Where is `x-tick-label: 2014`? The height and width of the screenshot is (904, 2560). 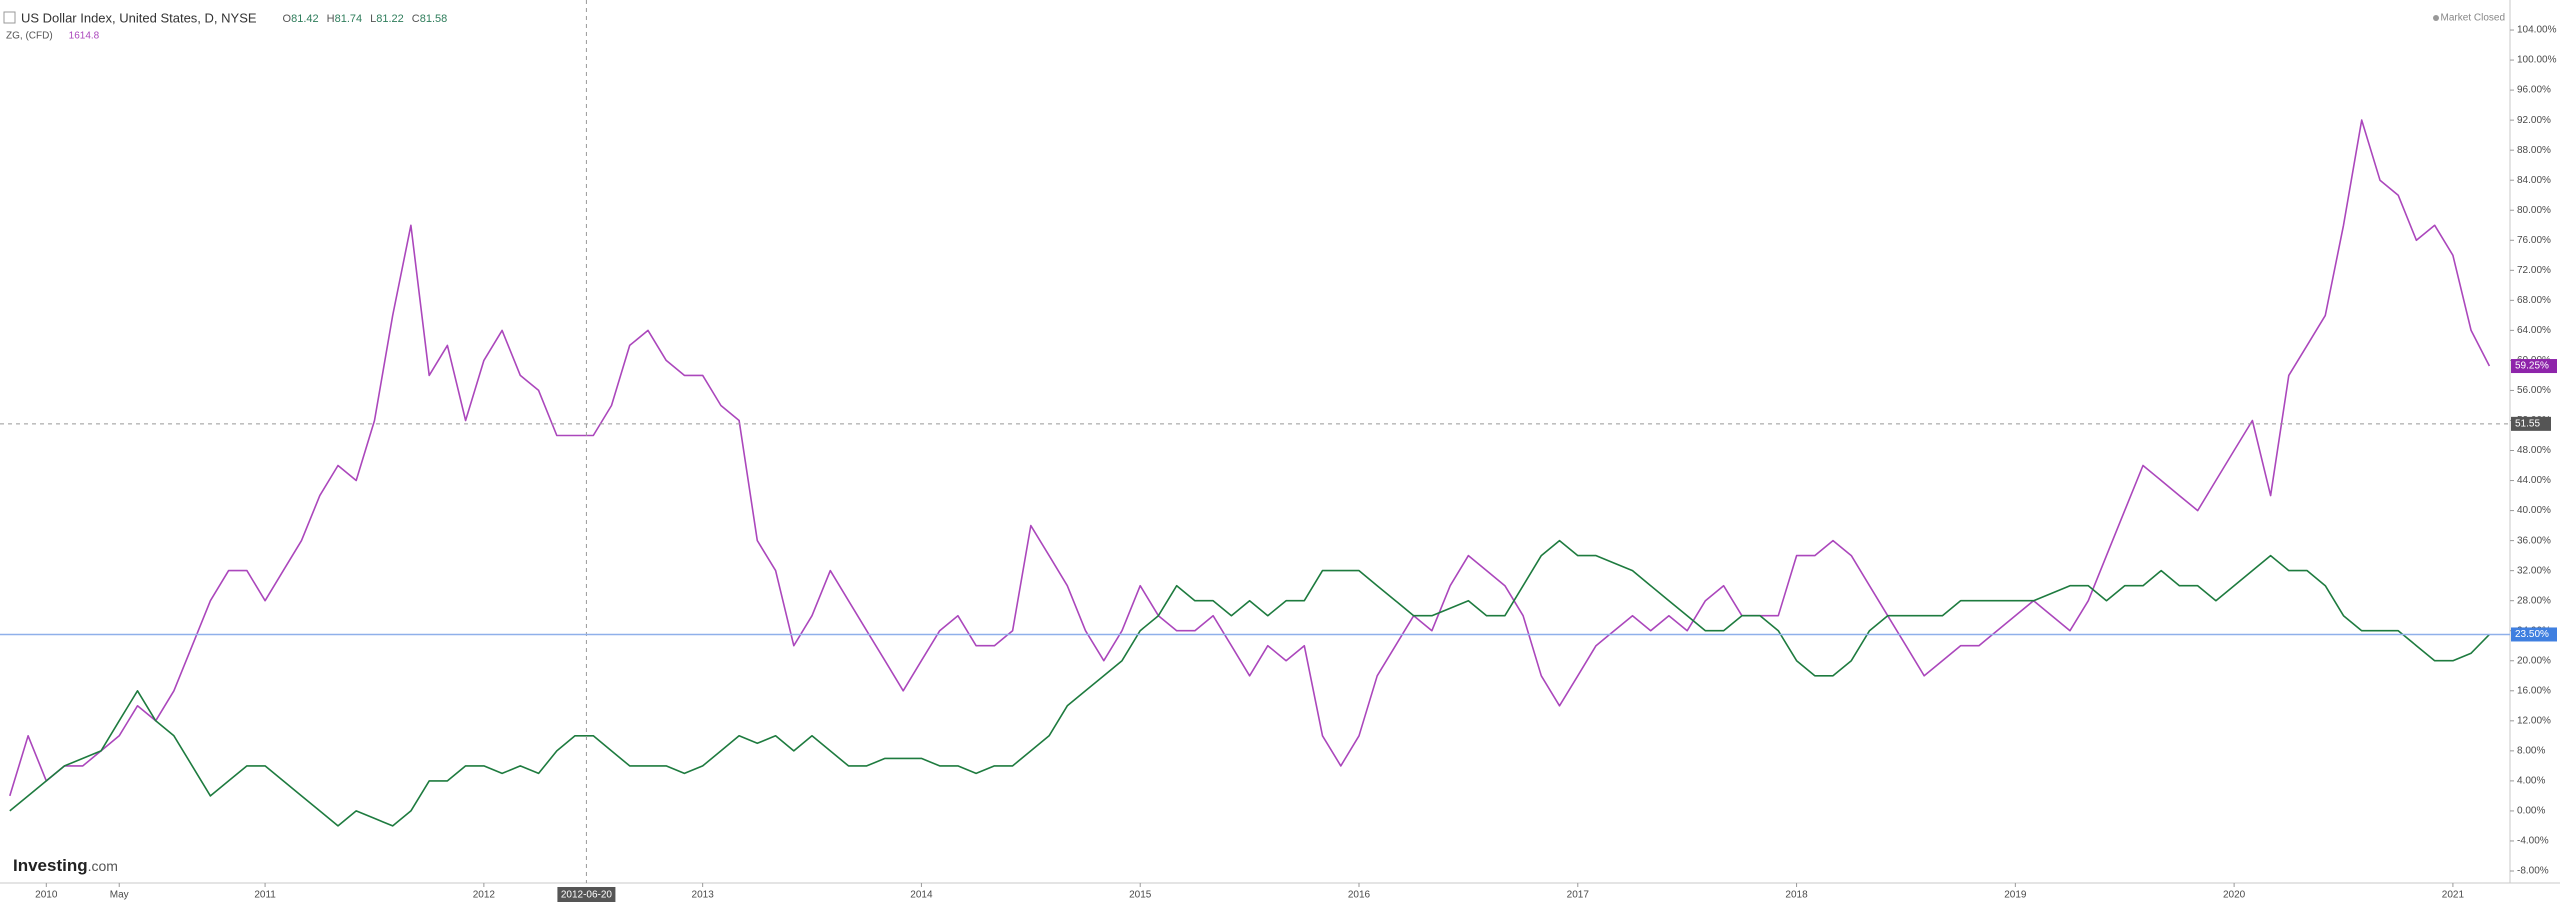
x-tick-label: 2014 is located at coordinates (921, 895).